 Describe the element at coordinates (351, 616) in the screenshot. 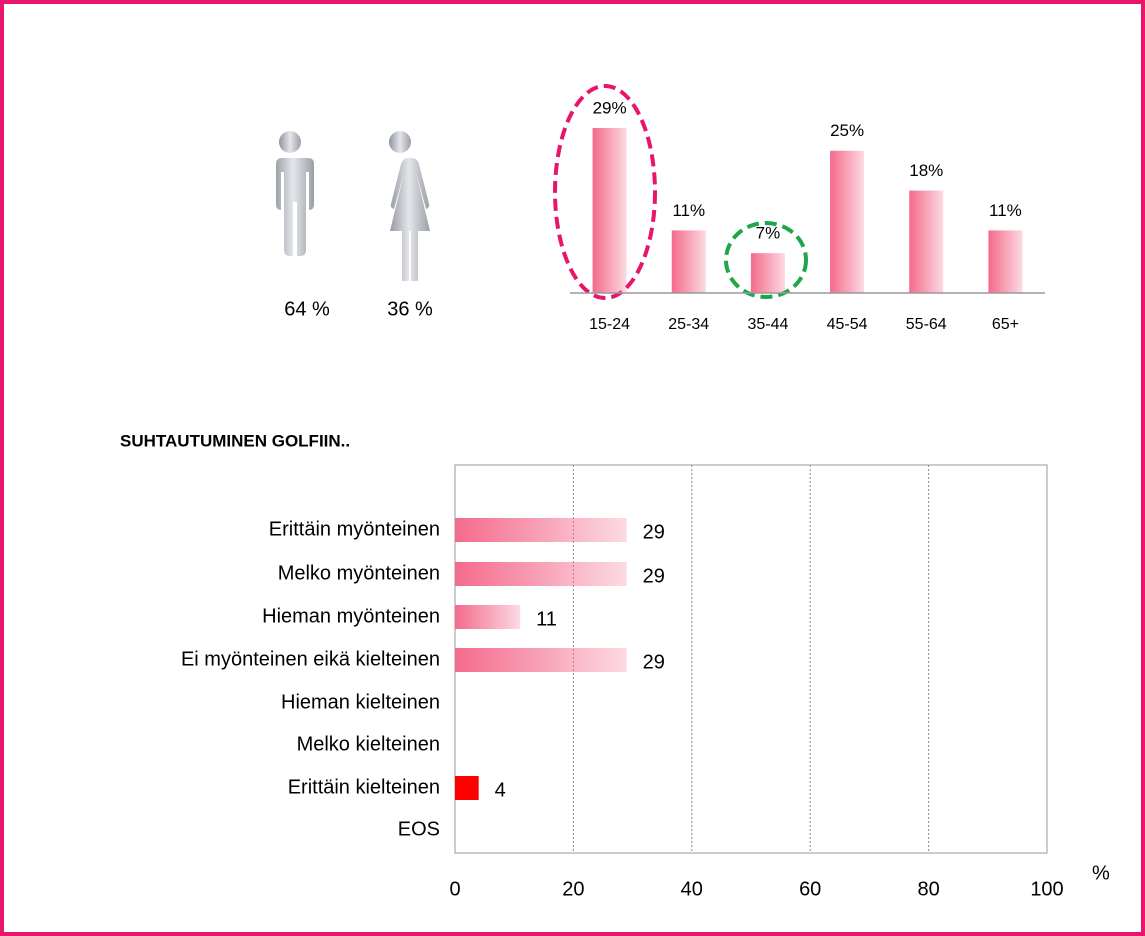

I see `y-tick-label: Hieman myönteinen` at that location.